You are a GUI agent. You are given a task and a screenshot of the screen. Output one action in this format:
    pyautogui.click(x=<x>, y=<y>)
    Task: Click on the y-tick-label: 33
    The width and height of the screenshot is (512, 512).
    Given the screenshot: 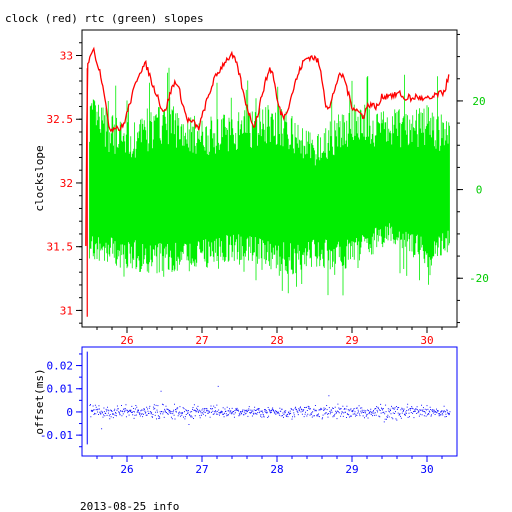 What is the action you would take?
    pyautogui.click(x=66, y=55)
    